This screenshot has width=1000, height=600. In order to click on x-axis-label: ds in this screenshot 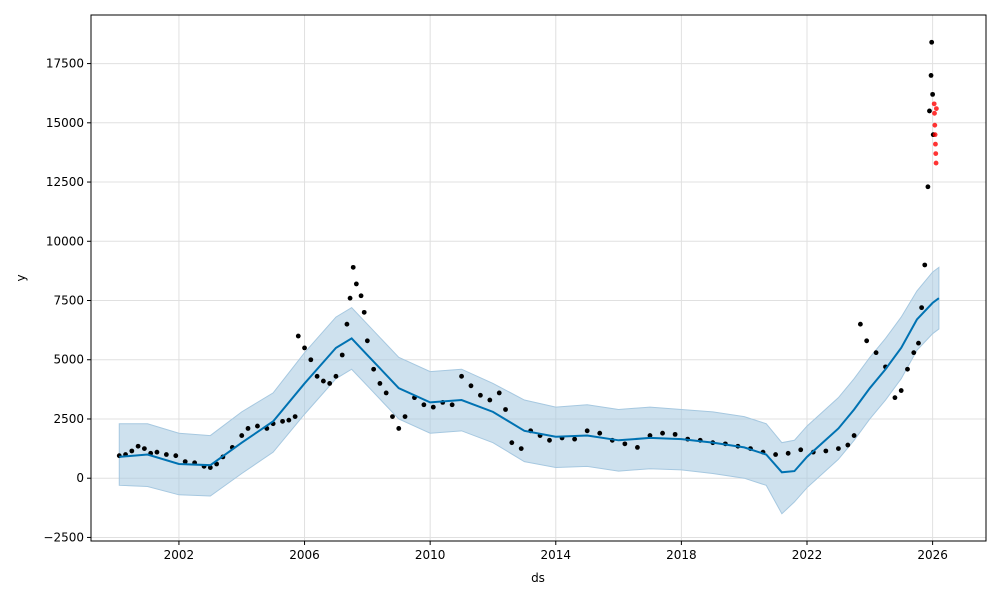, I will do `click(538, 578)`.